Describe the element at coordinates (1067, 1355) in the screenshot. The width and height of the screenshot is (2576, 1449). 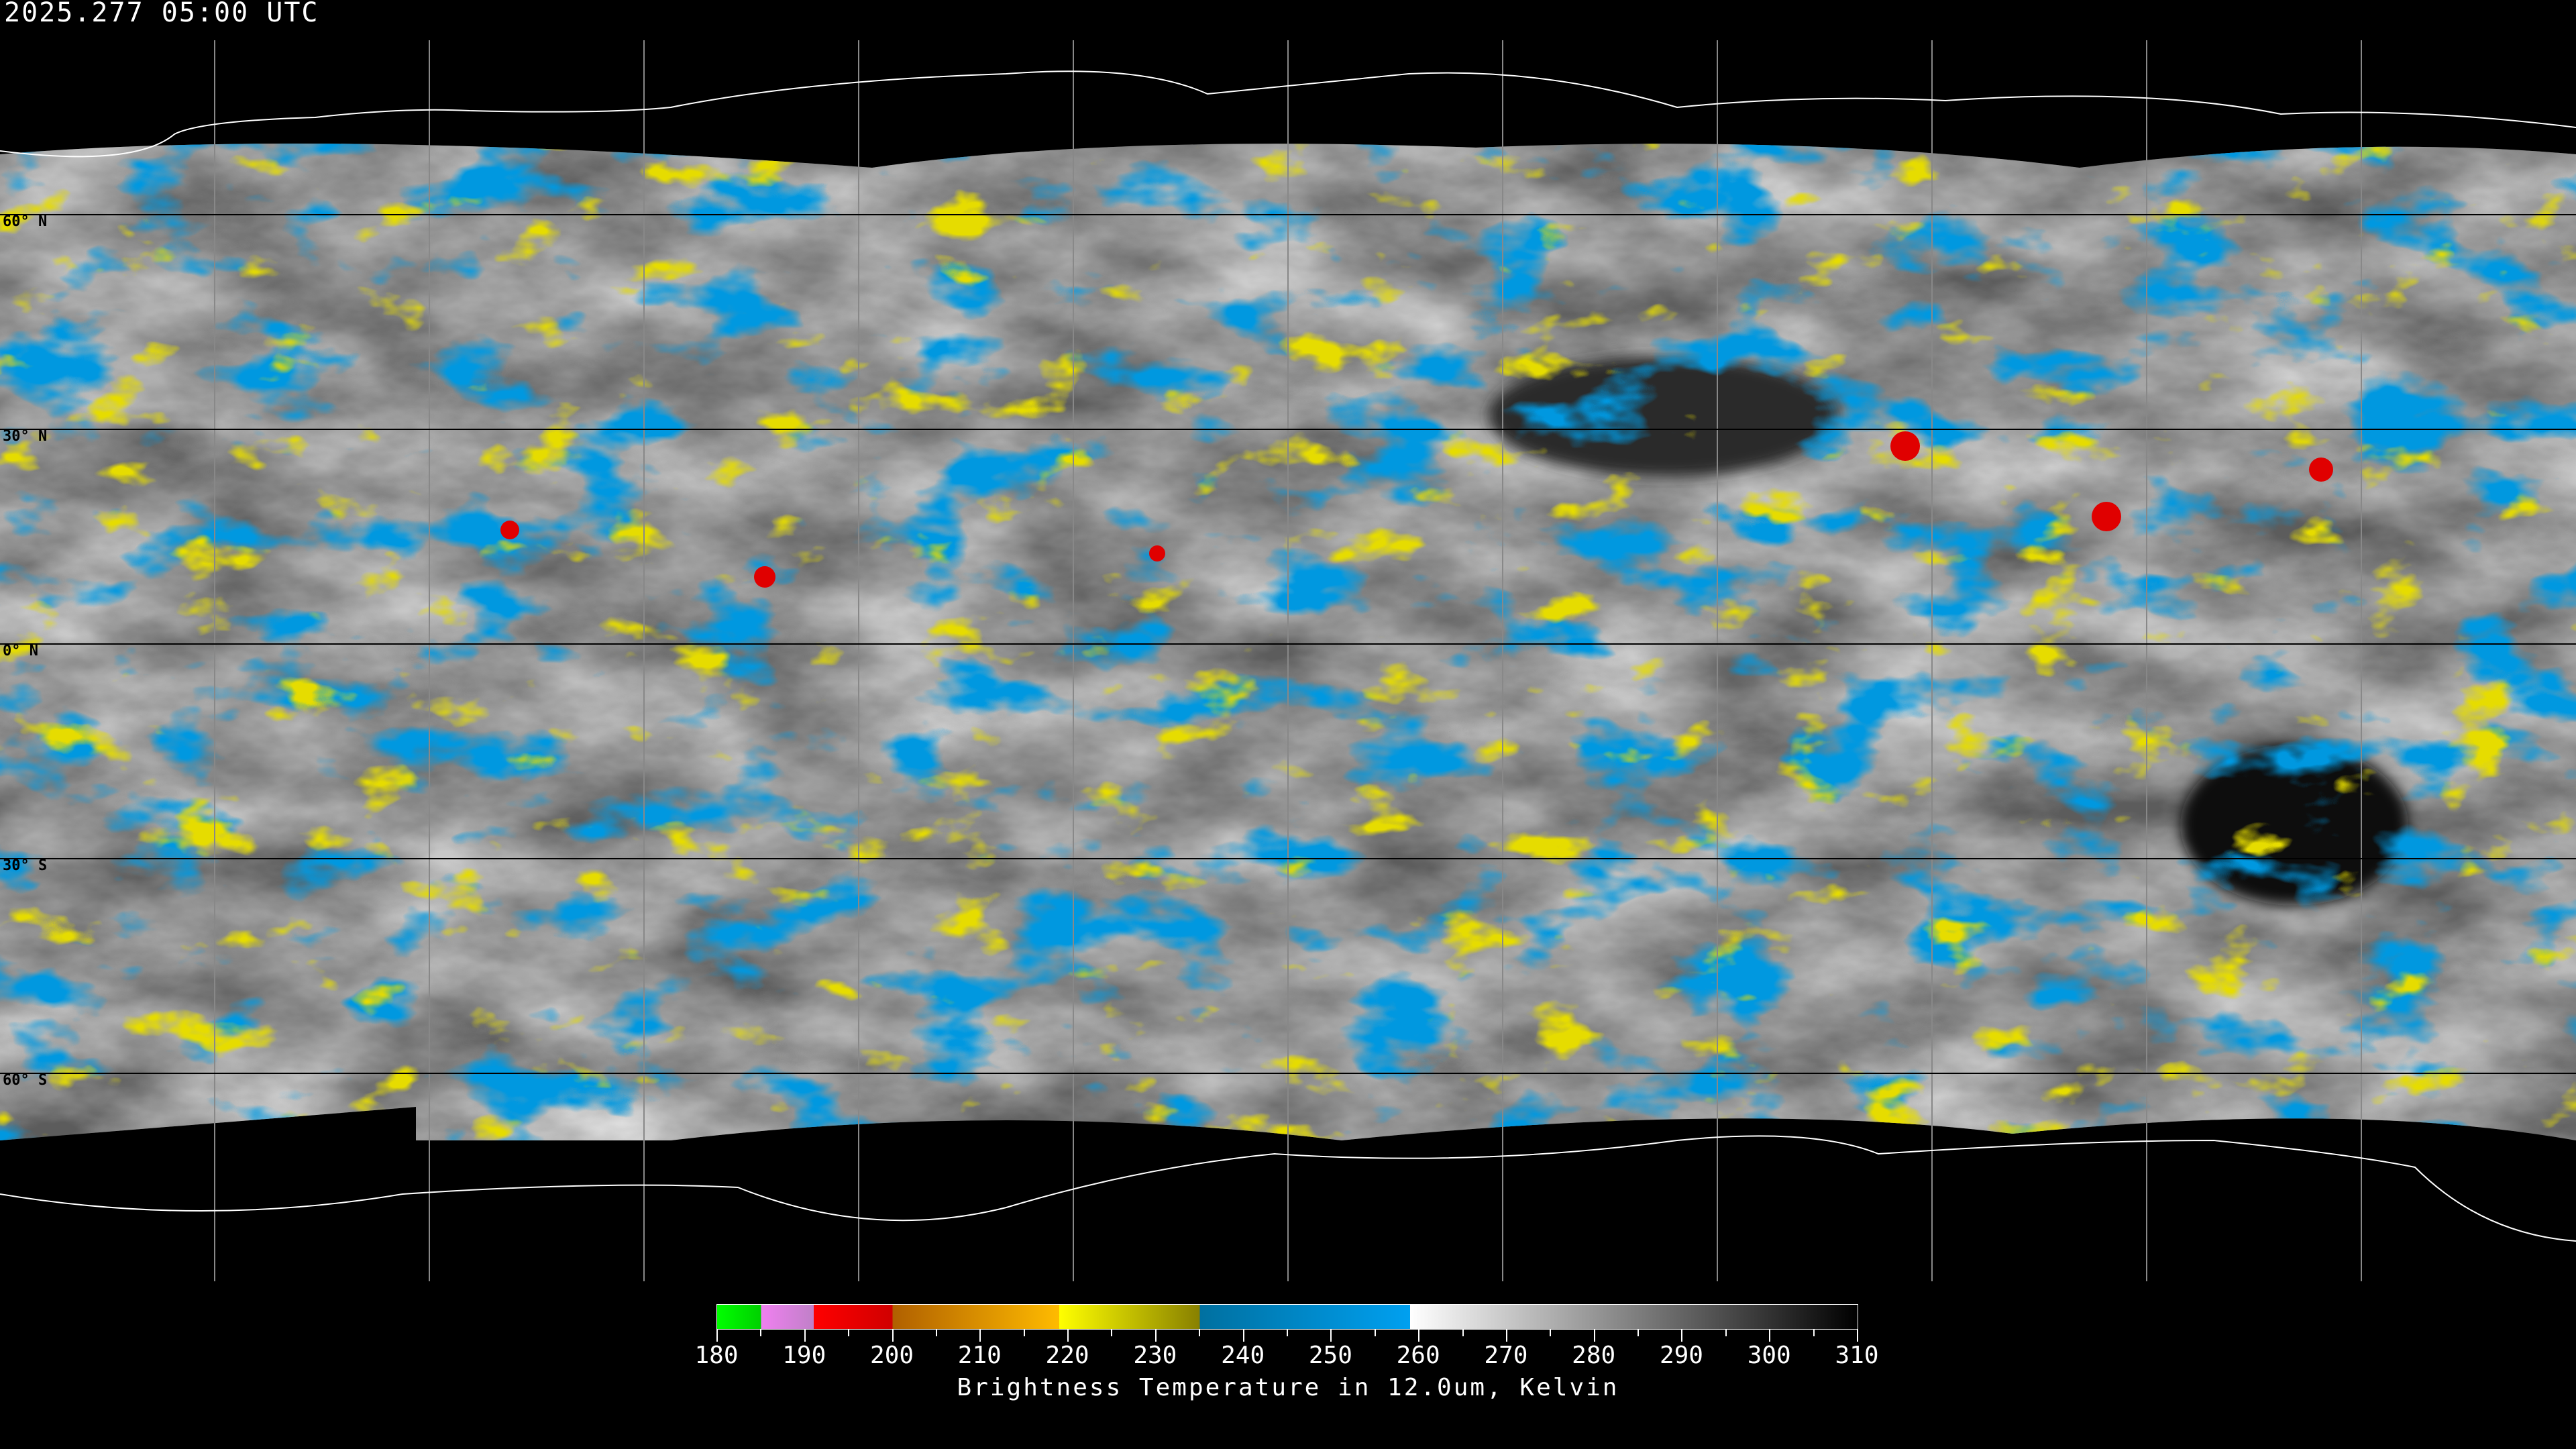
I see `colorbar-tick-label: 220` at that location.